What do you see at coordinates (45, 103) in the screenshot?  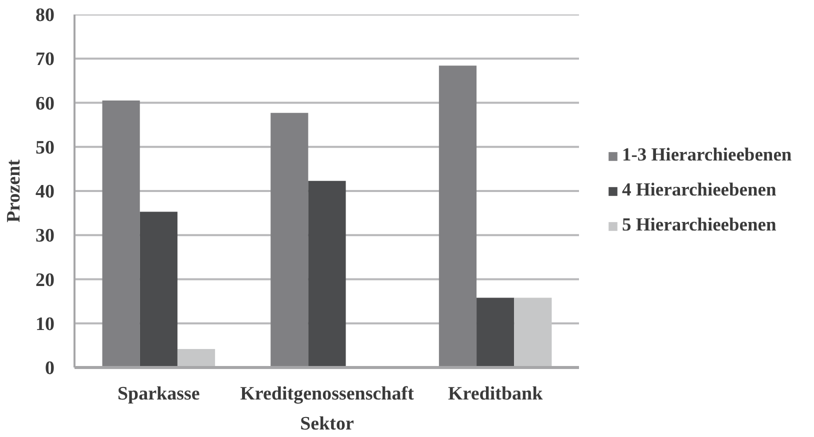 I see `y-tick-label: 60` at bounding box center [45, 103].